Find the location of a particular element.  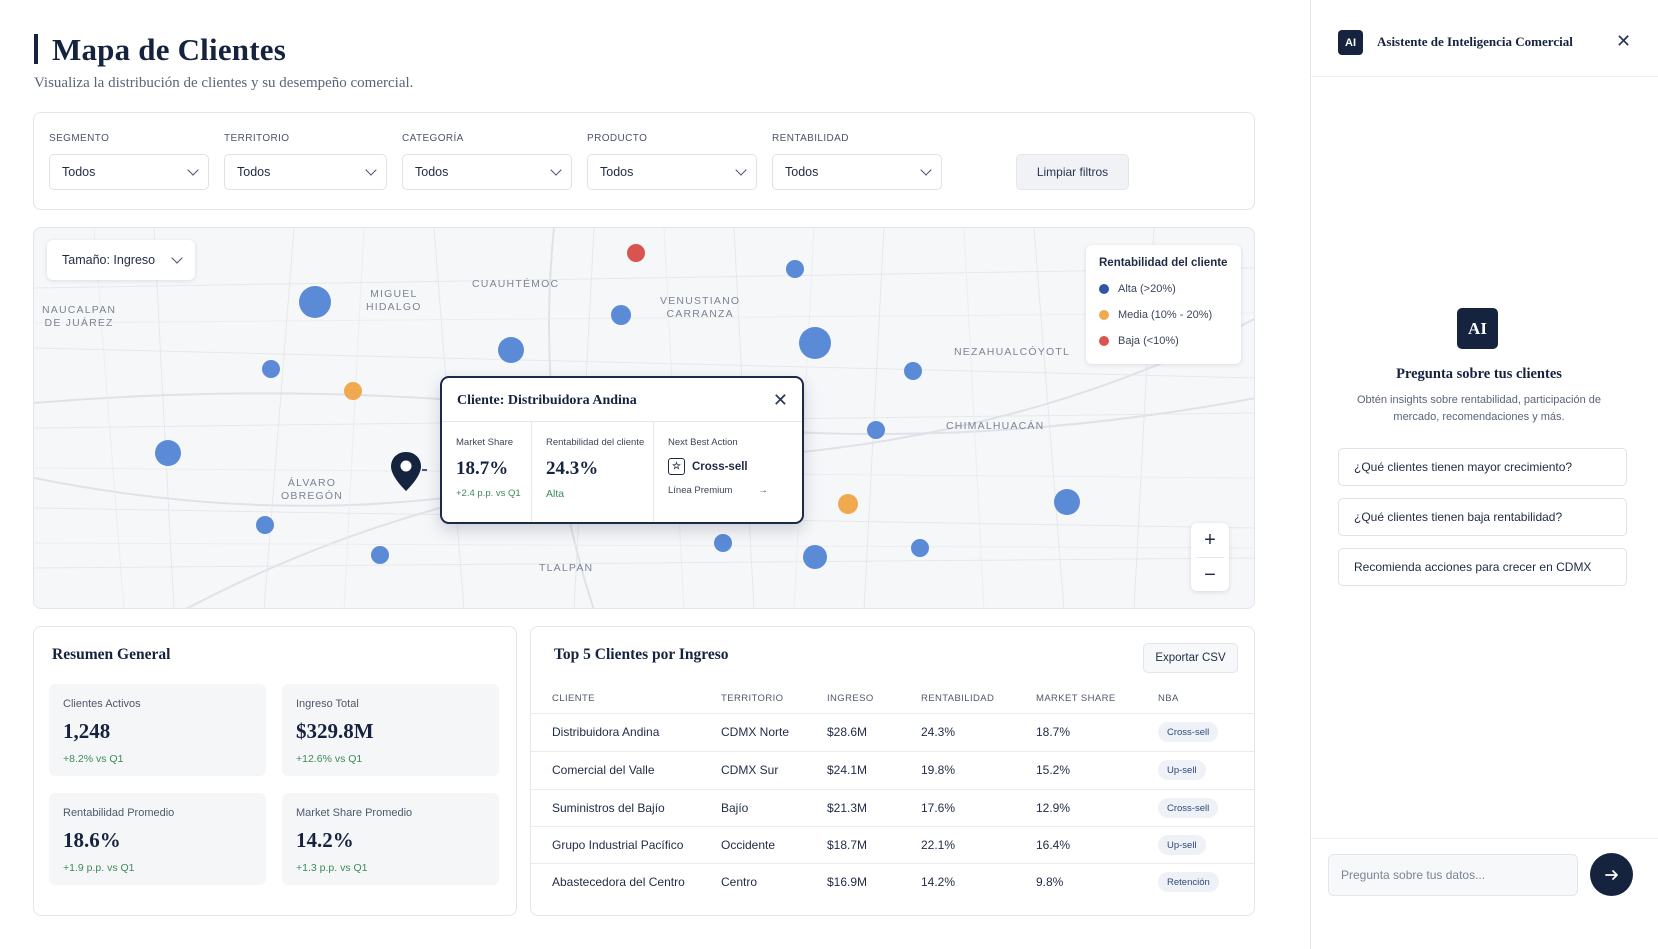

rentabilidad-select: Todos is located at coordinates (857, 172).